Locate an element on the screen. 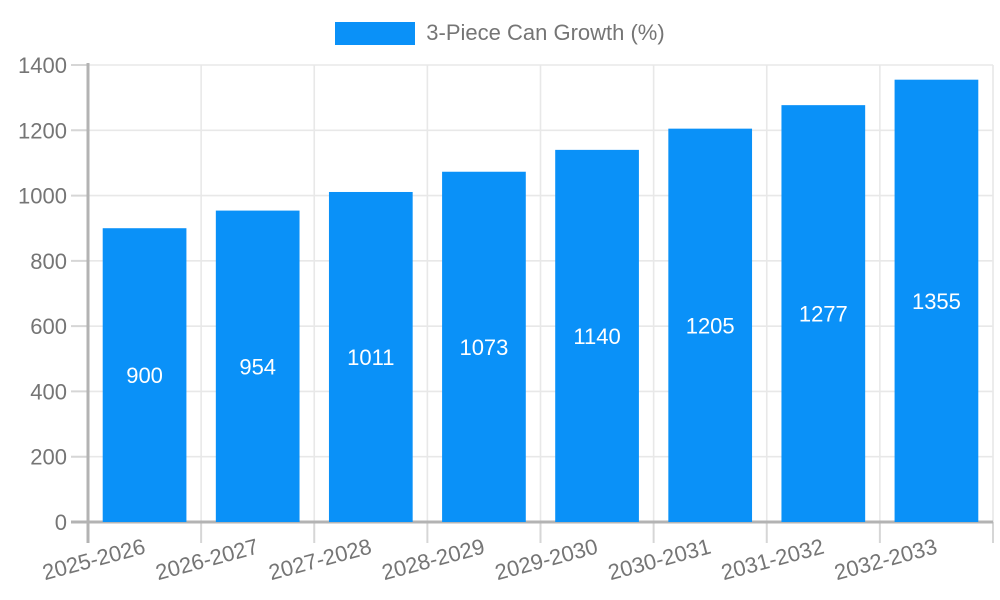 This screenshot has height=600, width=1000. bar-value-label: 1140 is located at coordinates (596, 336).